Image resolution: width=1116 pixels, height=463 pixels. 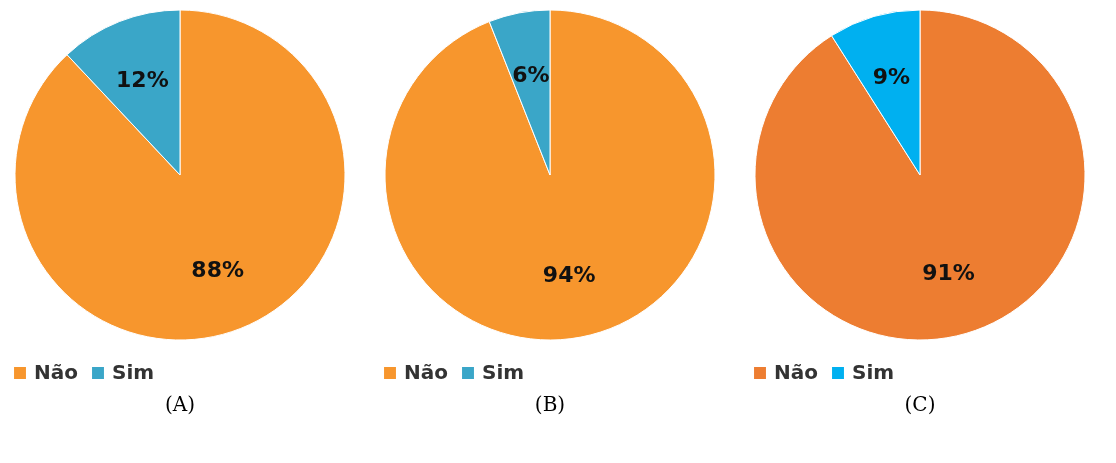 I want to click on data-label: 12%, so click(x=142, y=79).